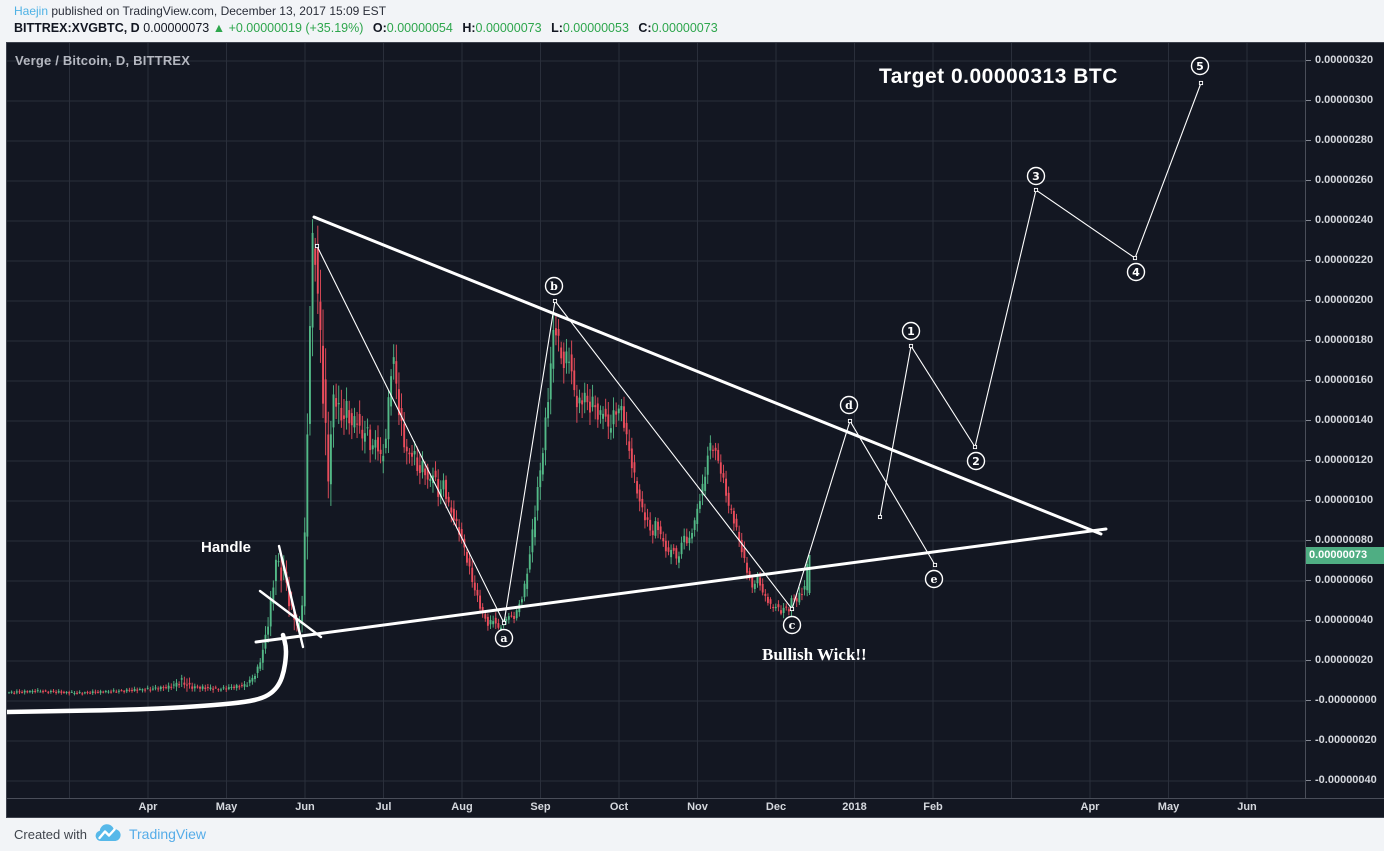 This screenshot has height=851, width=1384. I want to click on publisher-name: Haejin, so click(31, 11).